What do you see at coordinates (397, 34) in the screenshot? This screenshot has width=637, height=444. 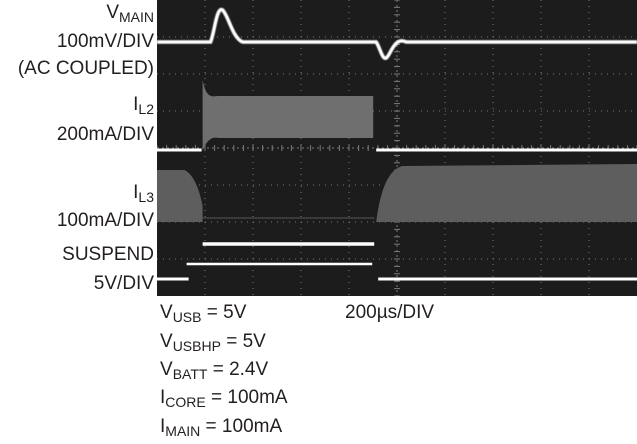 I see `vmain-trace` at bounding box center [397, 34].